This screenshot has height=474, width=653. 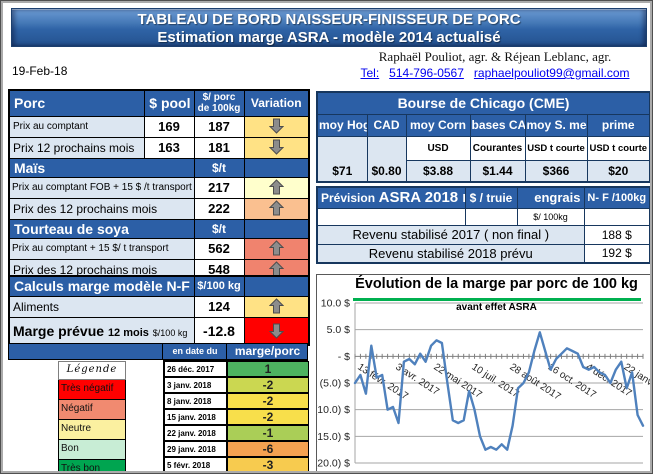 I want to click on svg-text: (15.0) $, so click(x=333, y=437).